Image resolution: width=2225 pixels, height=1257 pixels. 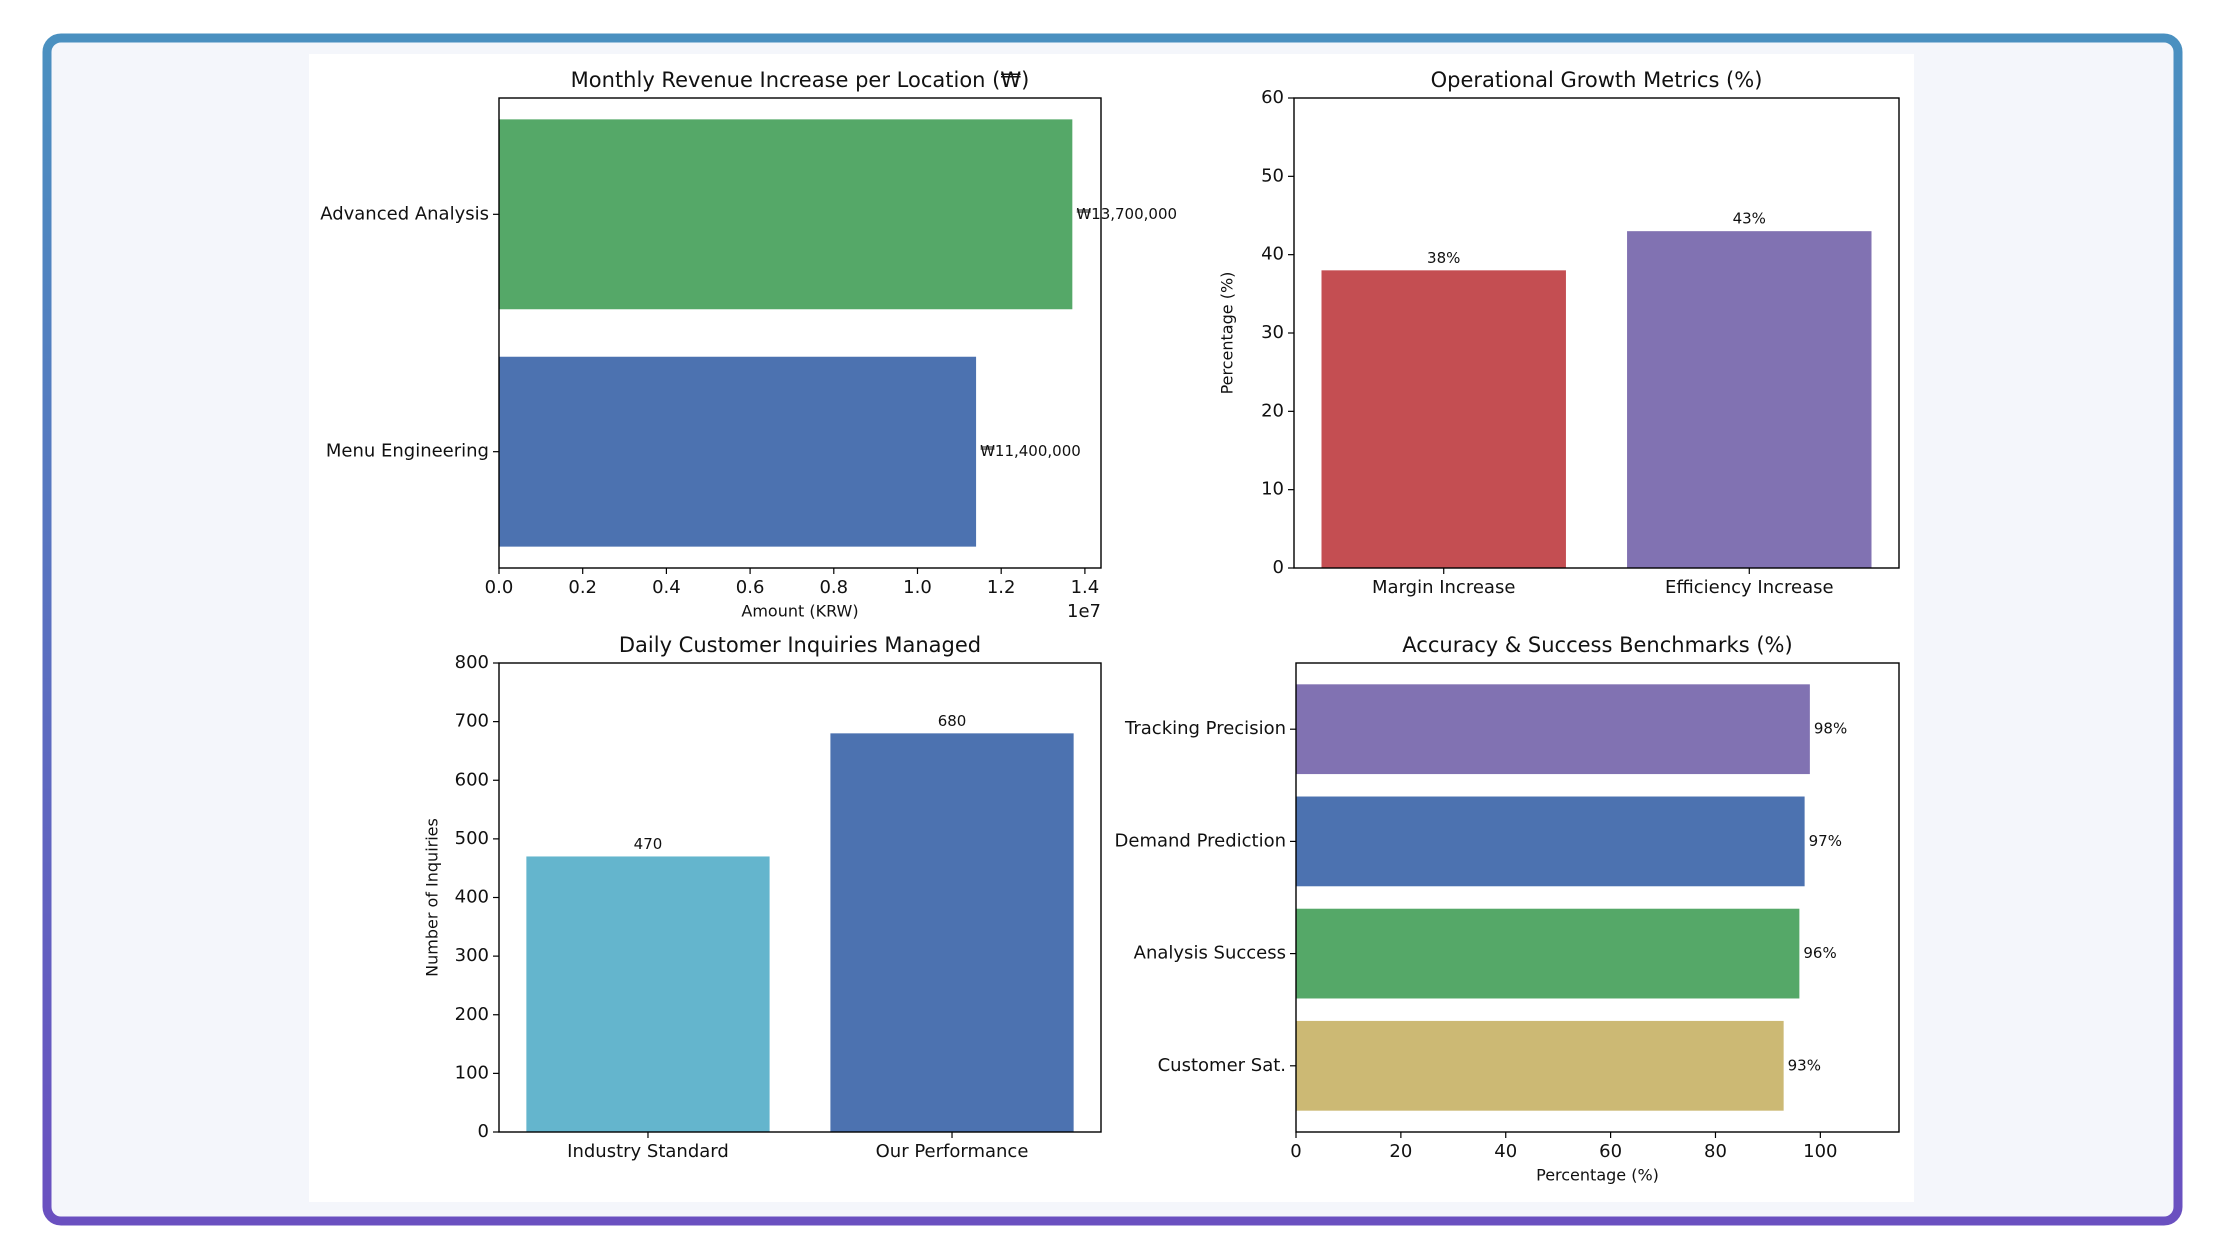 I want to click on value-label: ₩11,400,000, so click(x=1030, y=451).